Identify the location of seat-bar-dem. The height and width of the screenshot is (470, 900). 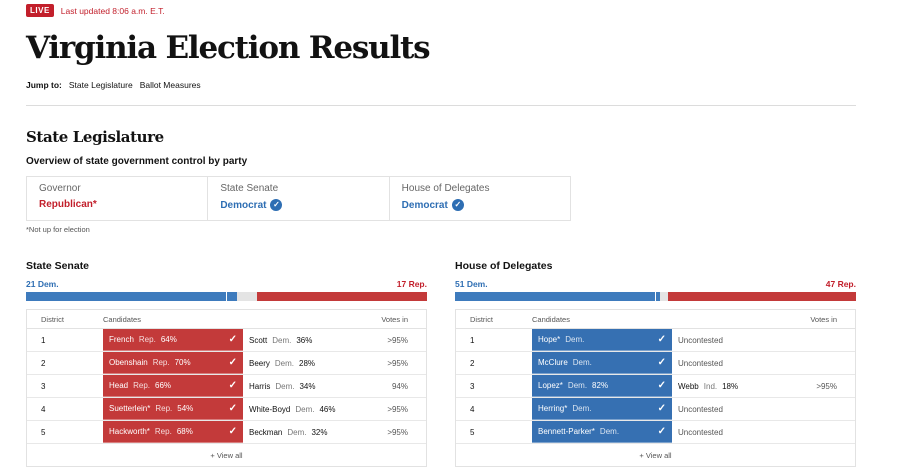
(131, 296).